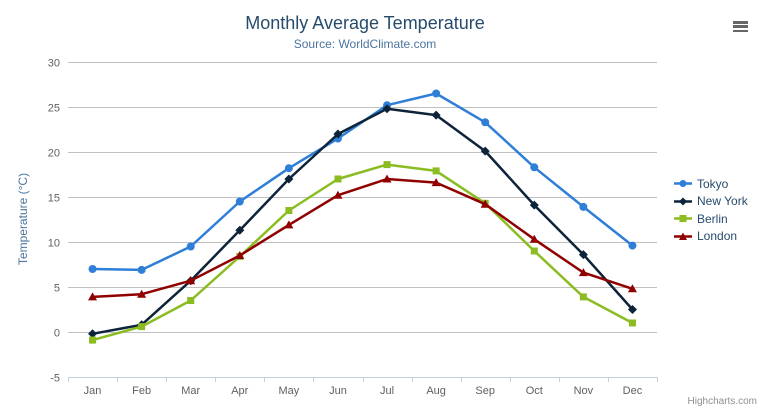  What do you see at coordinates (584, 391) in the screenshot?
I see `x-axis-label: Nov` at bounding box center [584, 391].